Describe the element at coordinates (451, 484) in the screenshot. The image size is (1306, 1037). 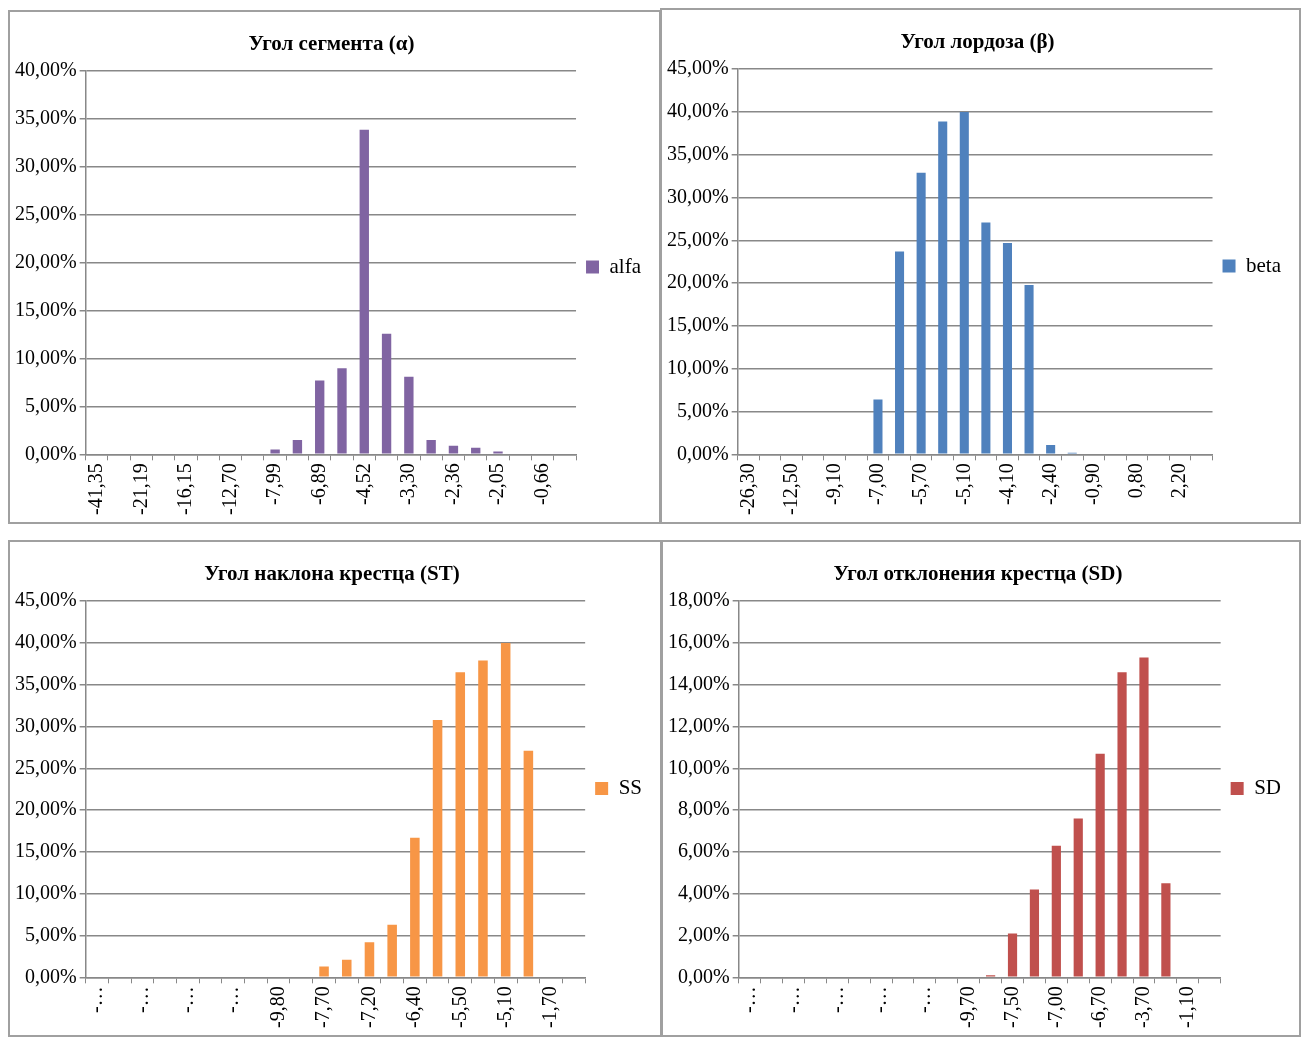
I see `x-tick-label: -2,36` at that location.